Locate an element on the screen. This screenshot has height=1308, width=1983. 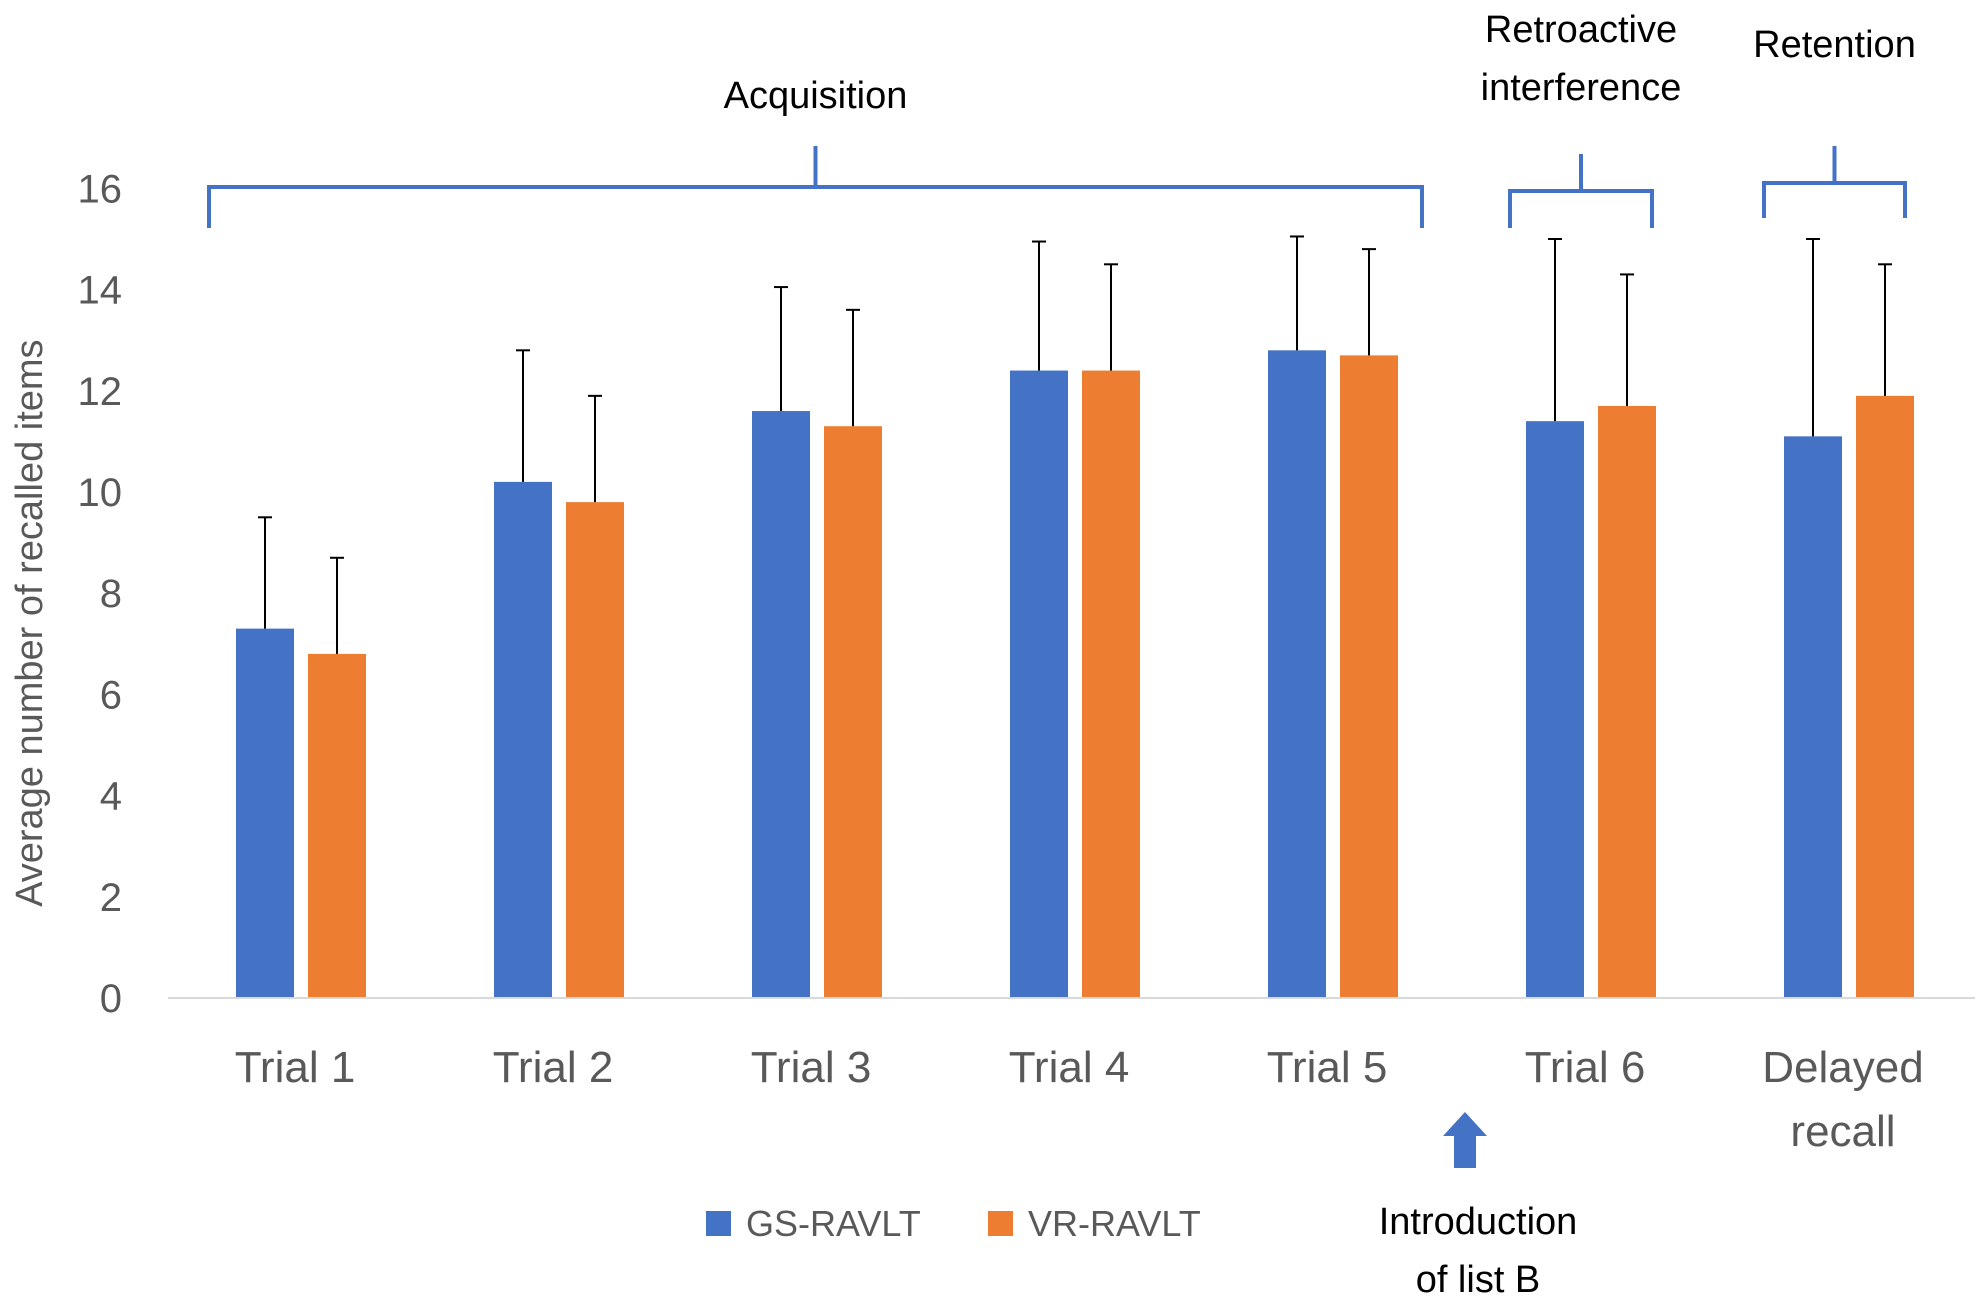
x-category-label: Trial 6 is located at coordinates (1585, 1067).